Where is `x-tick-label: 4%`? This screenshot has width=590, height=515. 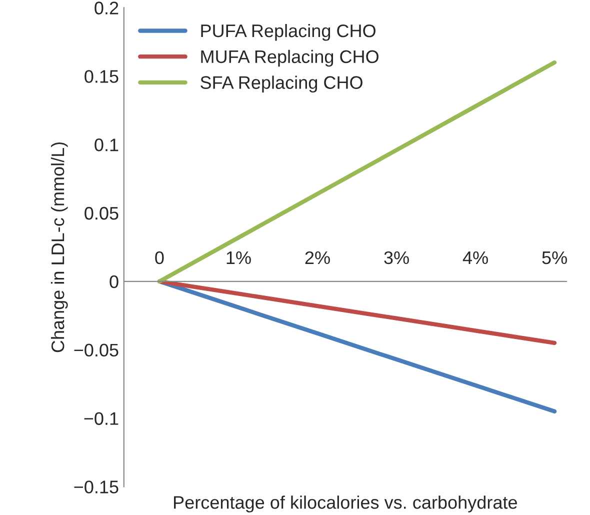
x-tick-label: 4% is located at coordinates (475, 257).